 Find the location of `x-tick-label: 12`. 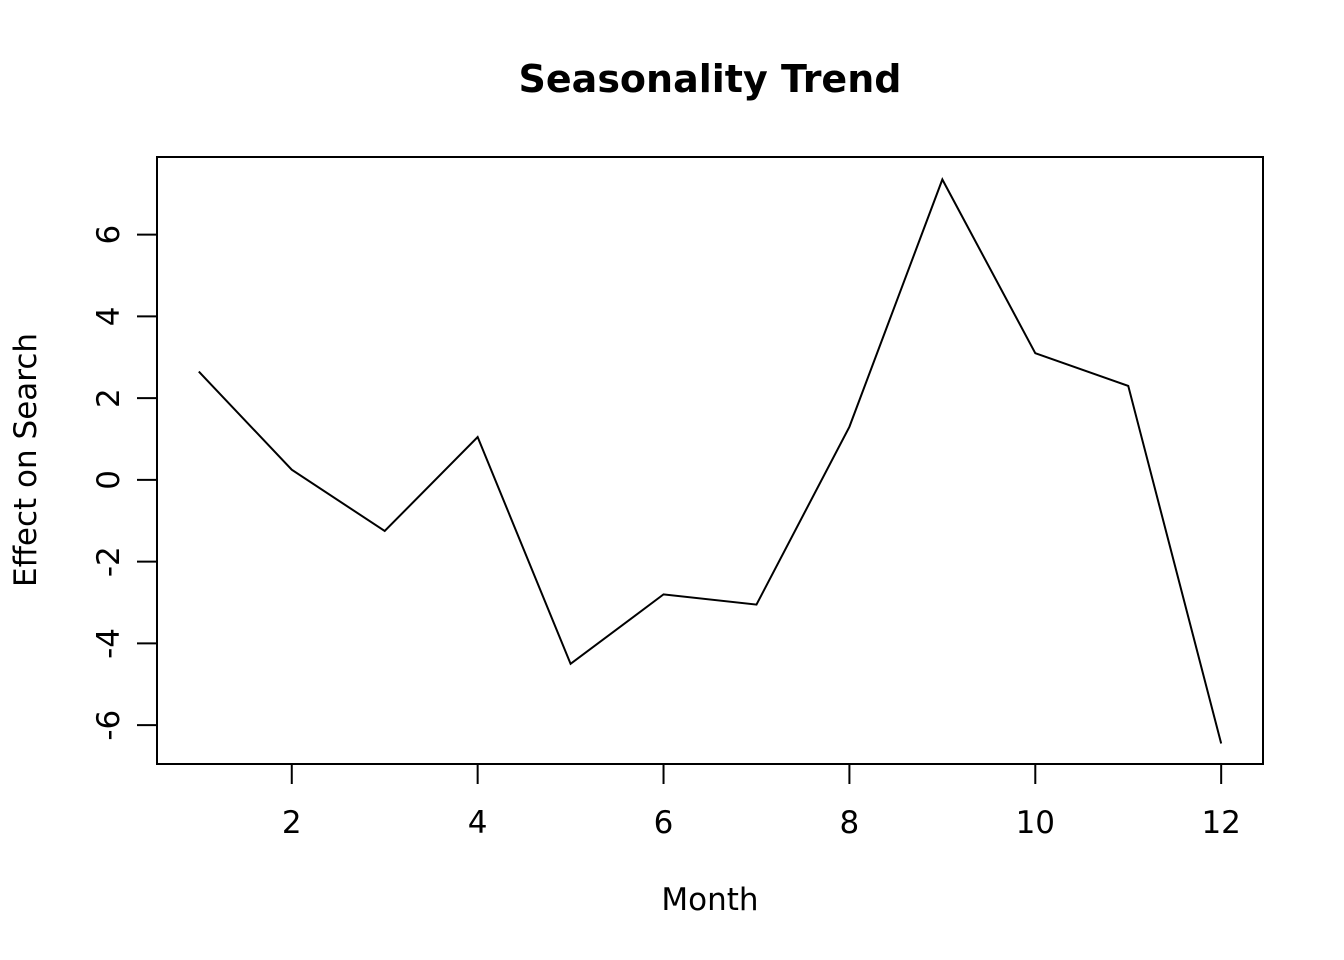

x-tick-label: 12 is located at coordinates (1220, 823).